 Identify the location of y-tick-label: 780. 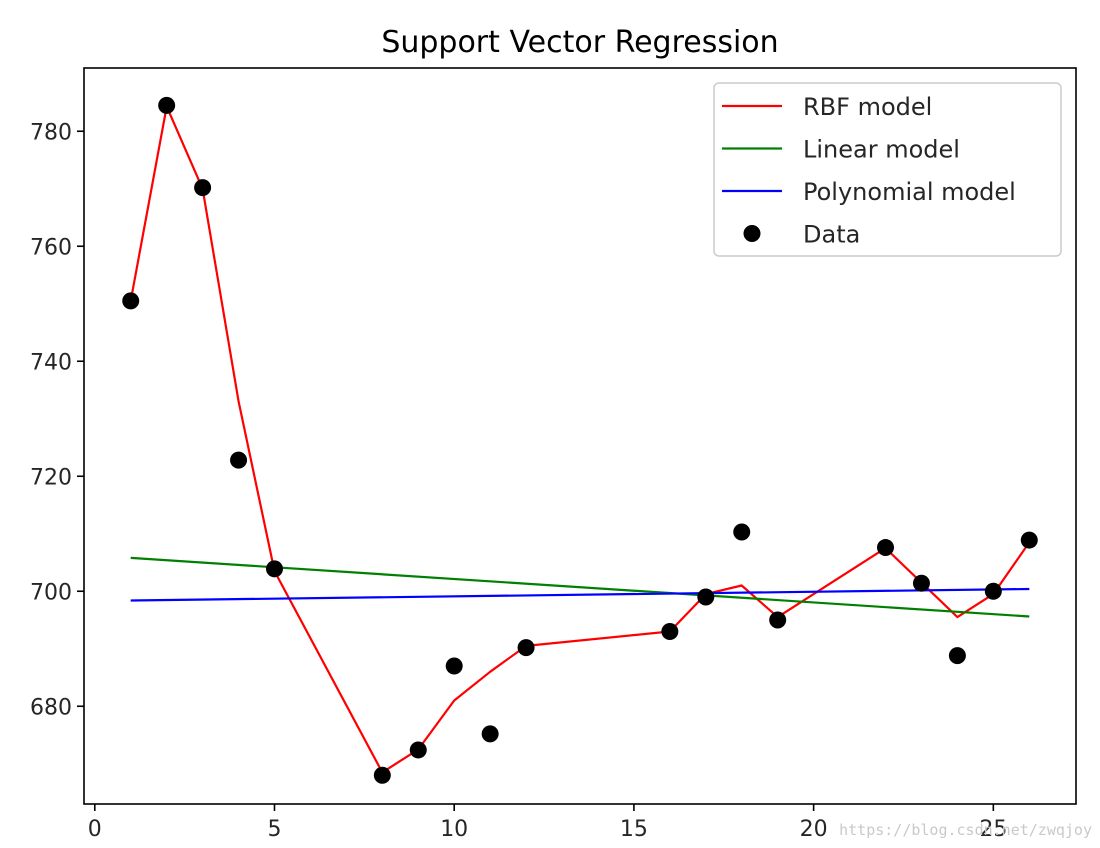
(51, 132).